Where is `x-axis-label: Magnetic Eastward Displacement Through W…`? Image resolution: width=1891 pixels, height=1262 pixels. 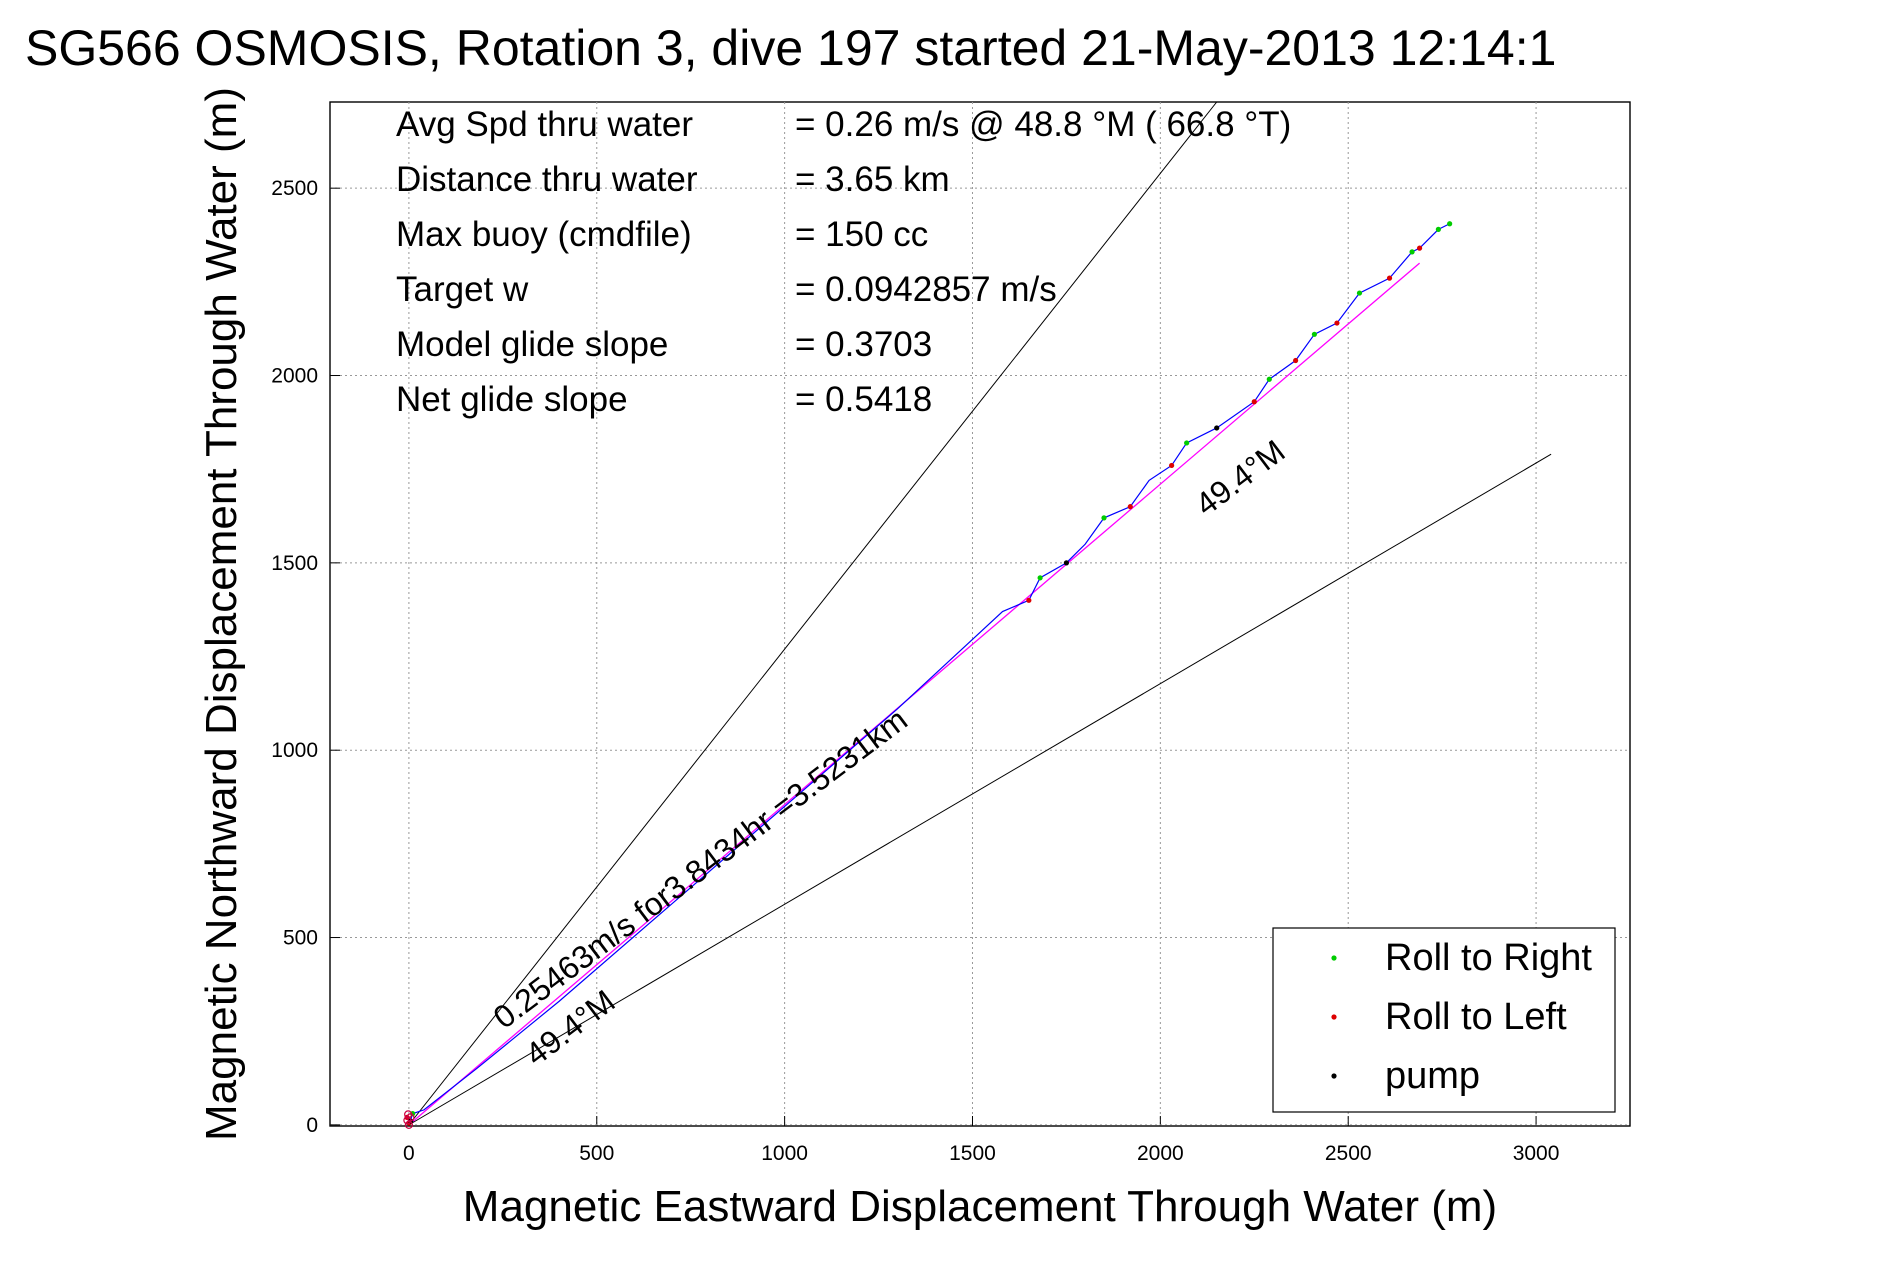 x-axis-label: Magnetic Eastward Displacement Through W… is located at coordinates (980, 1206).